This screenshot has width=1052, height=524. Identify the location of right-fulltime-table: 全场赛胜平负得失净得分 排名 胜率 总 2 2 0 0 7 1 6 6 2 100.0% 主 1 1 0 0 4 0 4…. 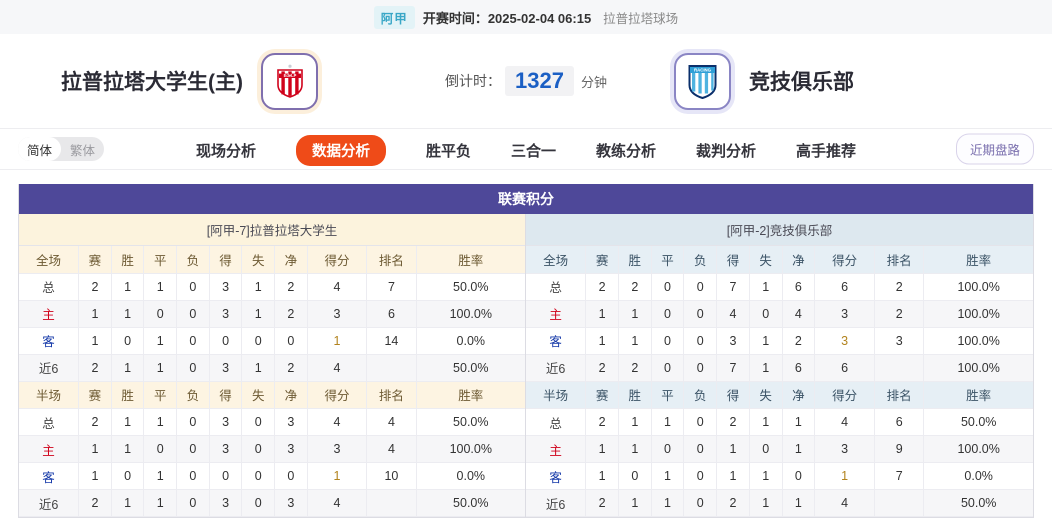
(779, 314).